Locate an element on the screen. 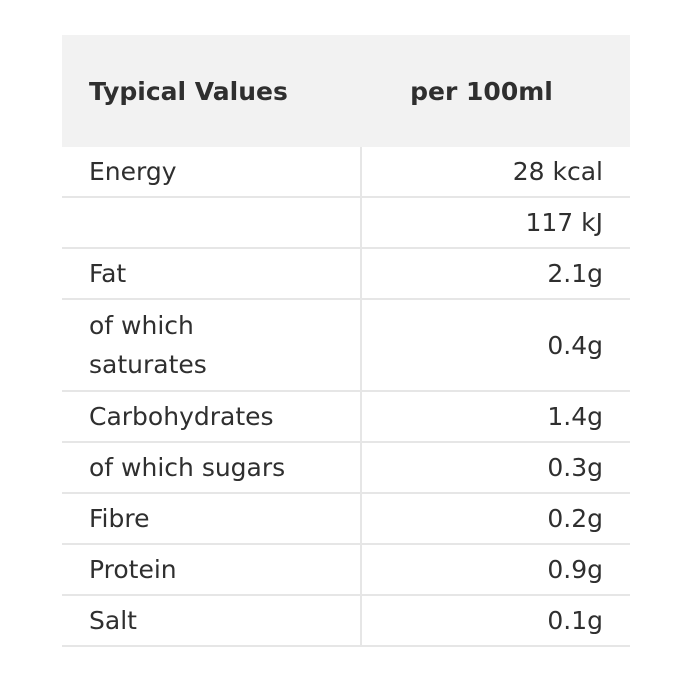 The width and height of the screenshot is (700, 700). header-row: Typical Values per 100ml is located at coordinates (346, 91).